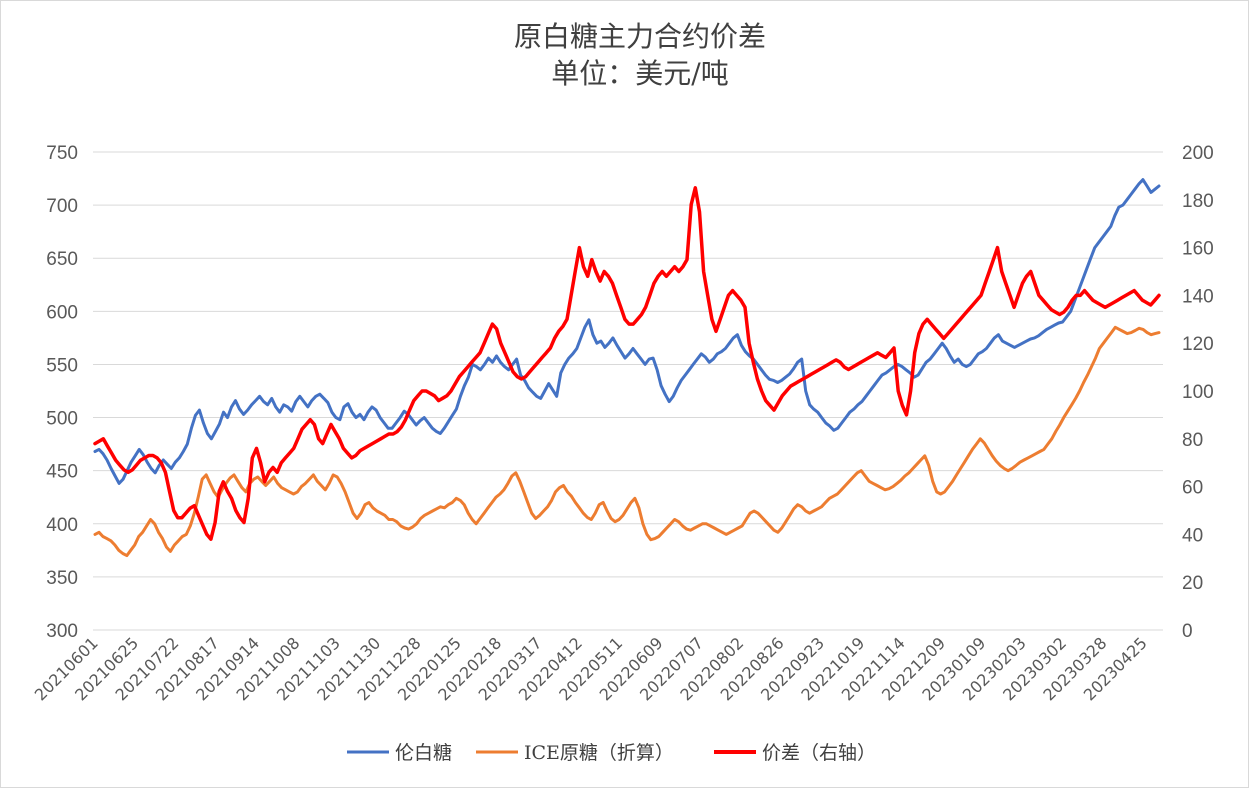  I want to click on left-tick-label: 750, so click(62, 153).